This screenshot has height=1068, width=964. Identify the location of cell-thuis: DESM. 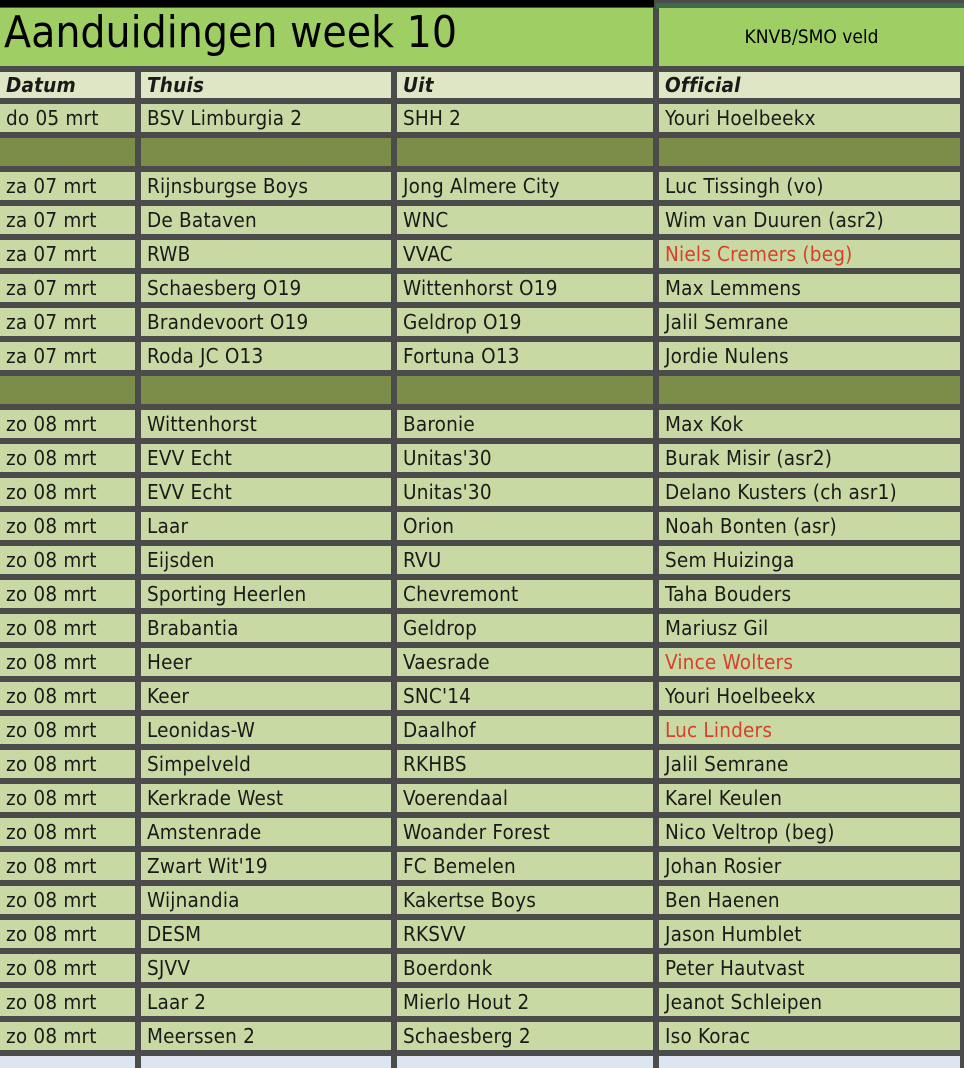
(266, 934).